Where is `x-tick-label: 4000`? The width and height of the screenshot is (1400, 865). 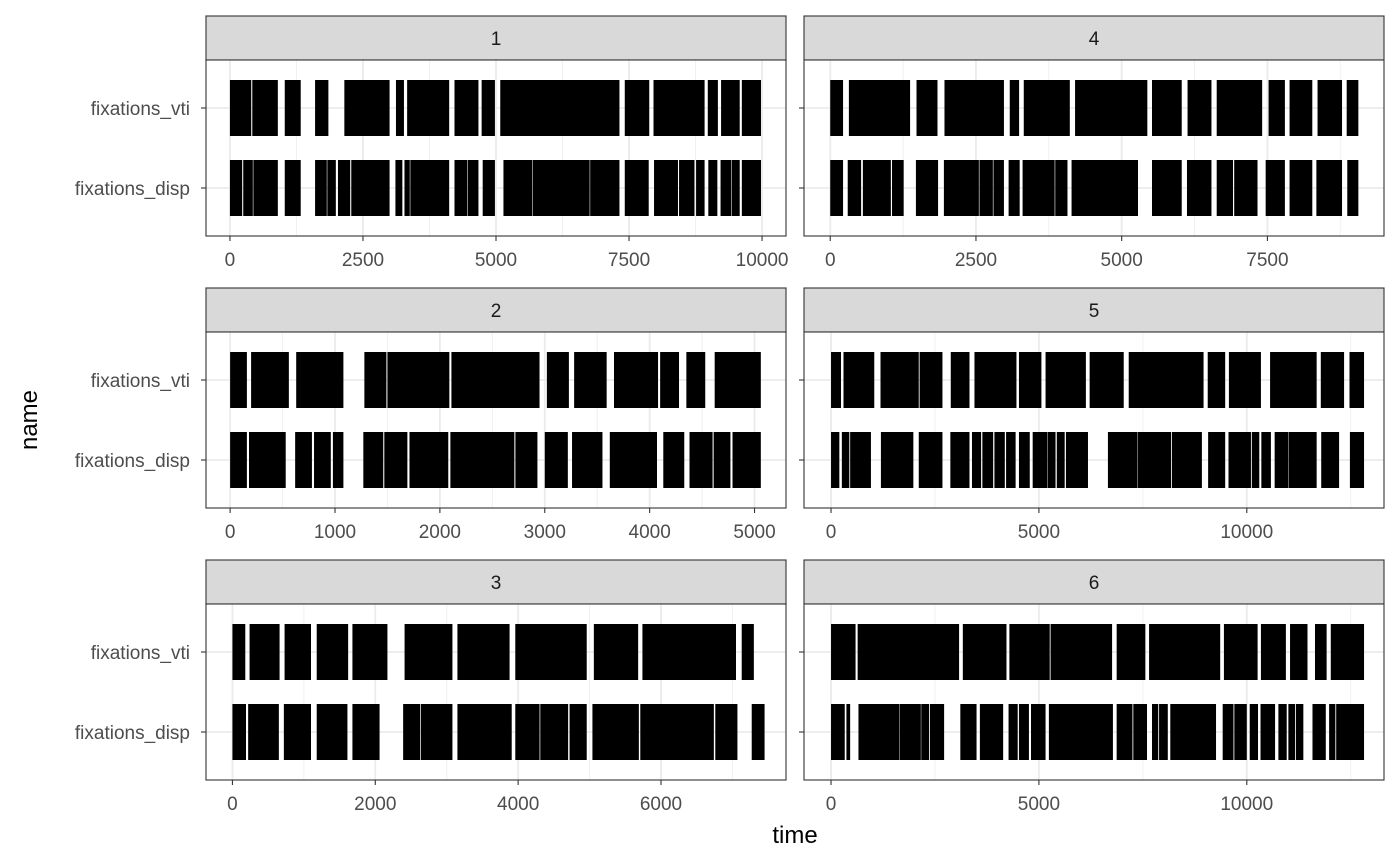
x-tick-label: 4000 is located at coordinates (518, 804).